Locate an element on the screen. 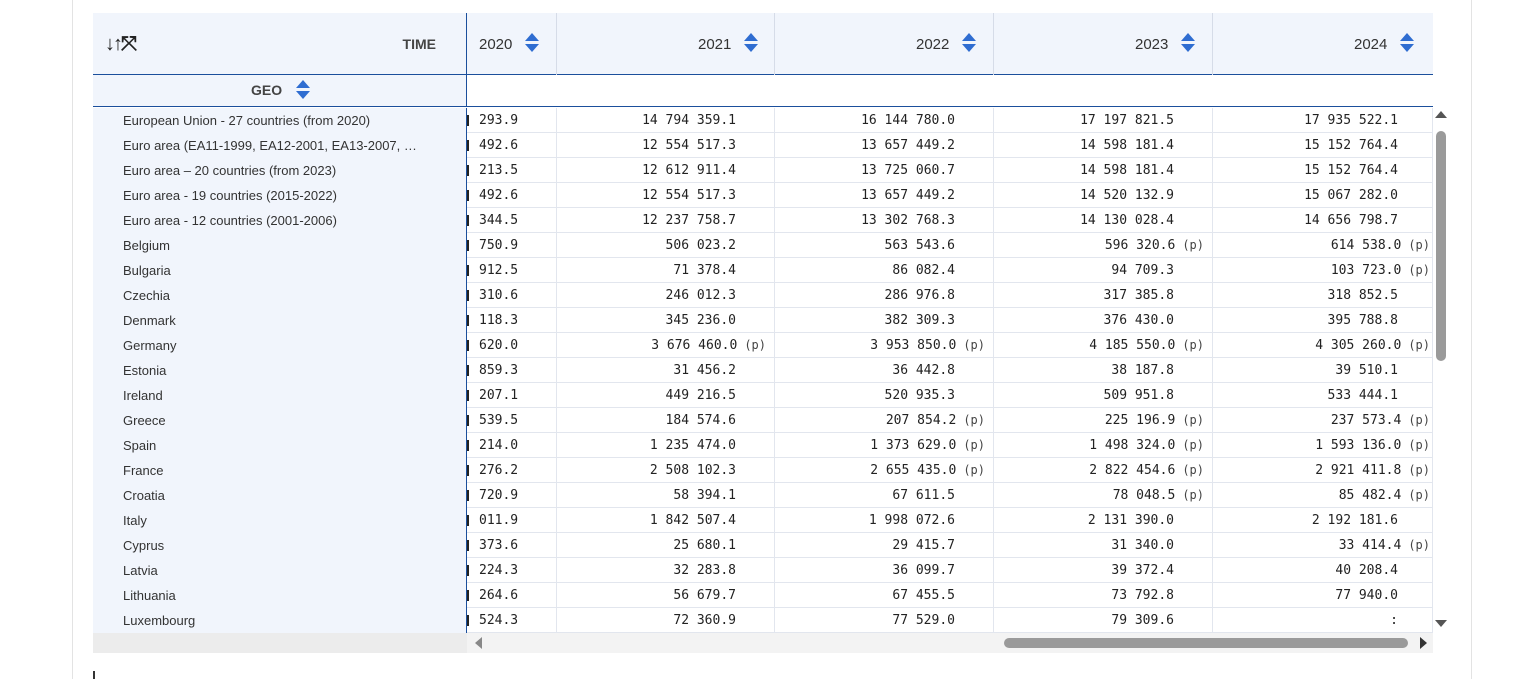  row-header: Ireland is located at coordinates (280, 395).